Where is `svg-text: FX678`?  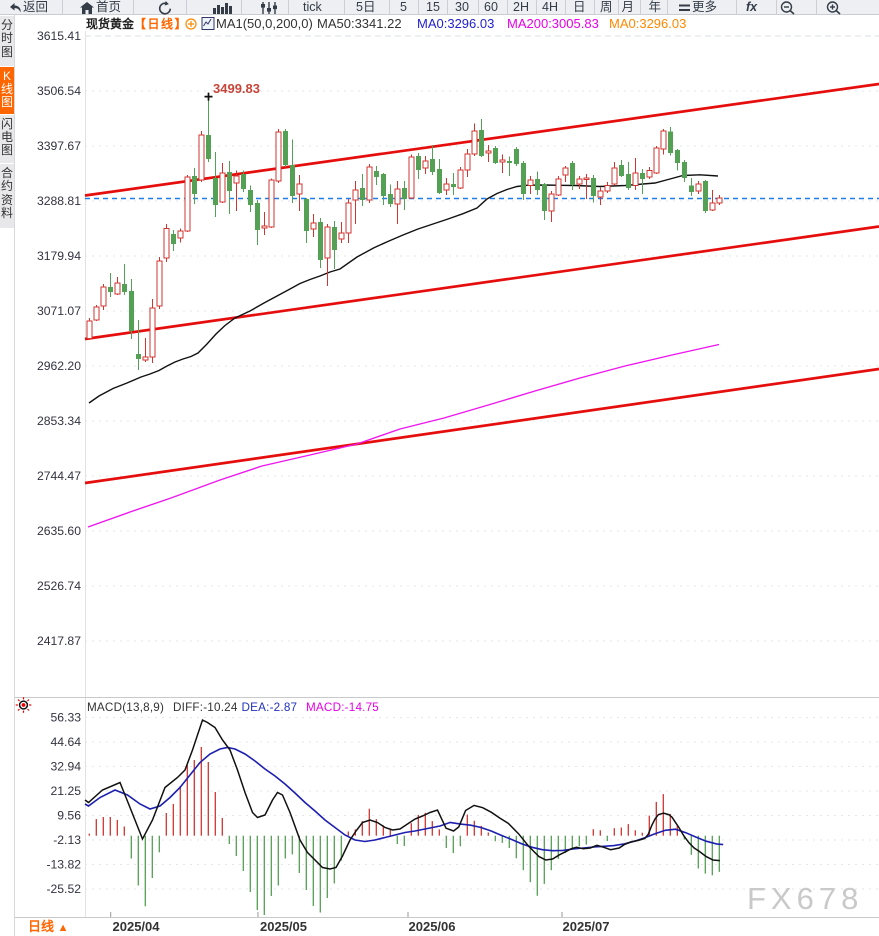
svg-text: FX678 is located at coordinates (805, 898).